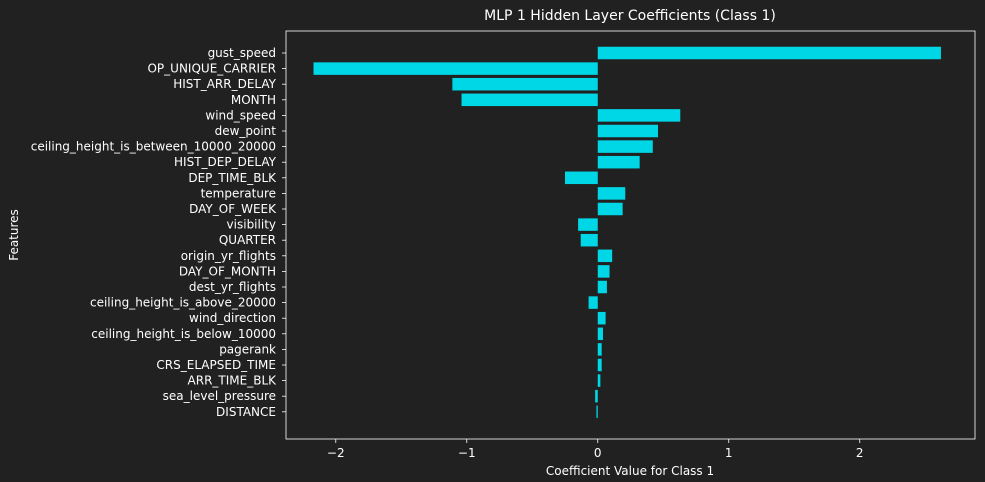 This screenshot has height=482, width=985. What do you see at coordinates (336, 453) in the screenshot?
I see `x-tick-label: −2` at bounding box center [336, 453].